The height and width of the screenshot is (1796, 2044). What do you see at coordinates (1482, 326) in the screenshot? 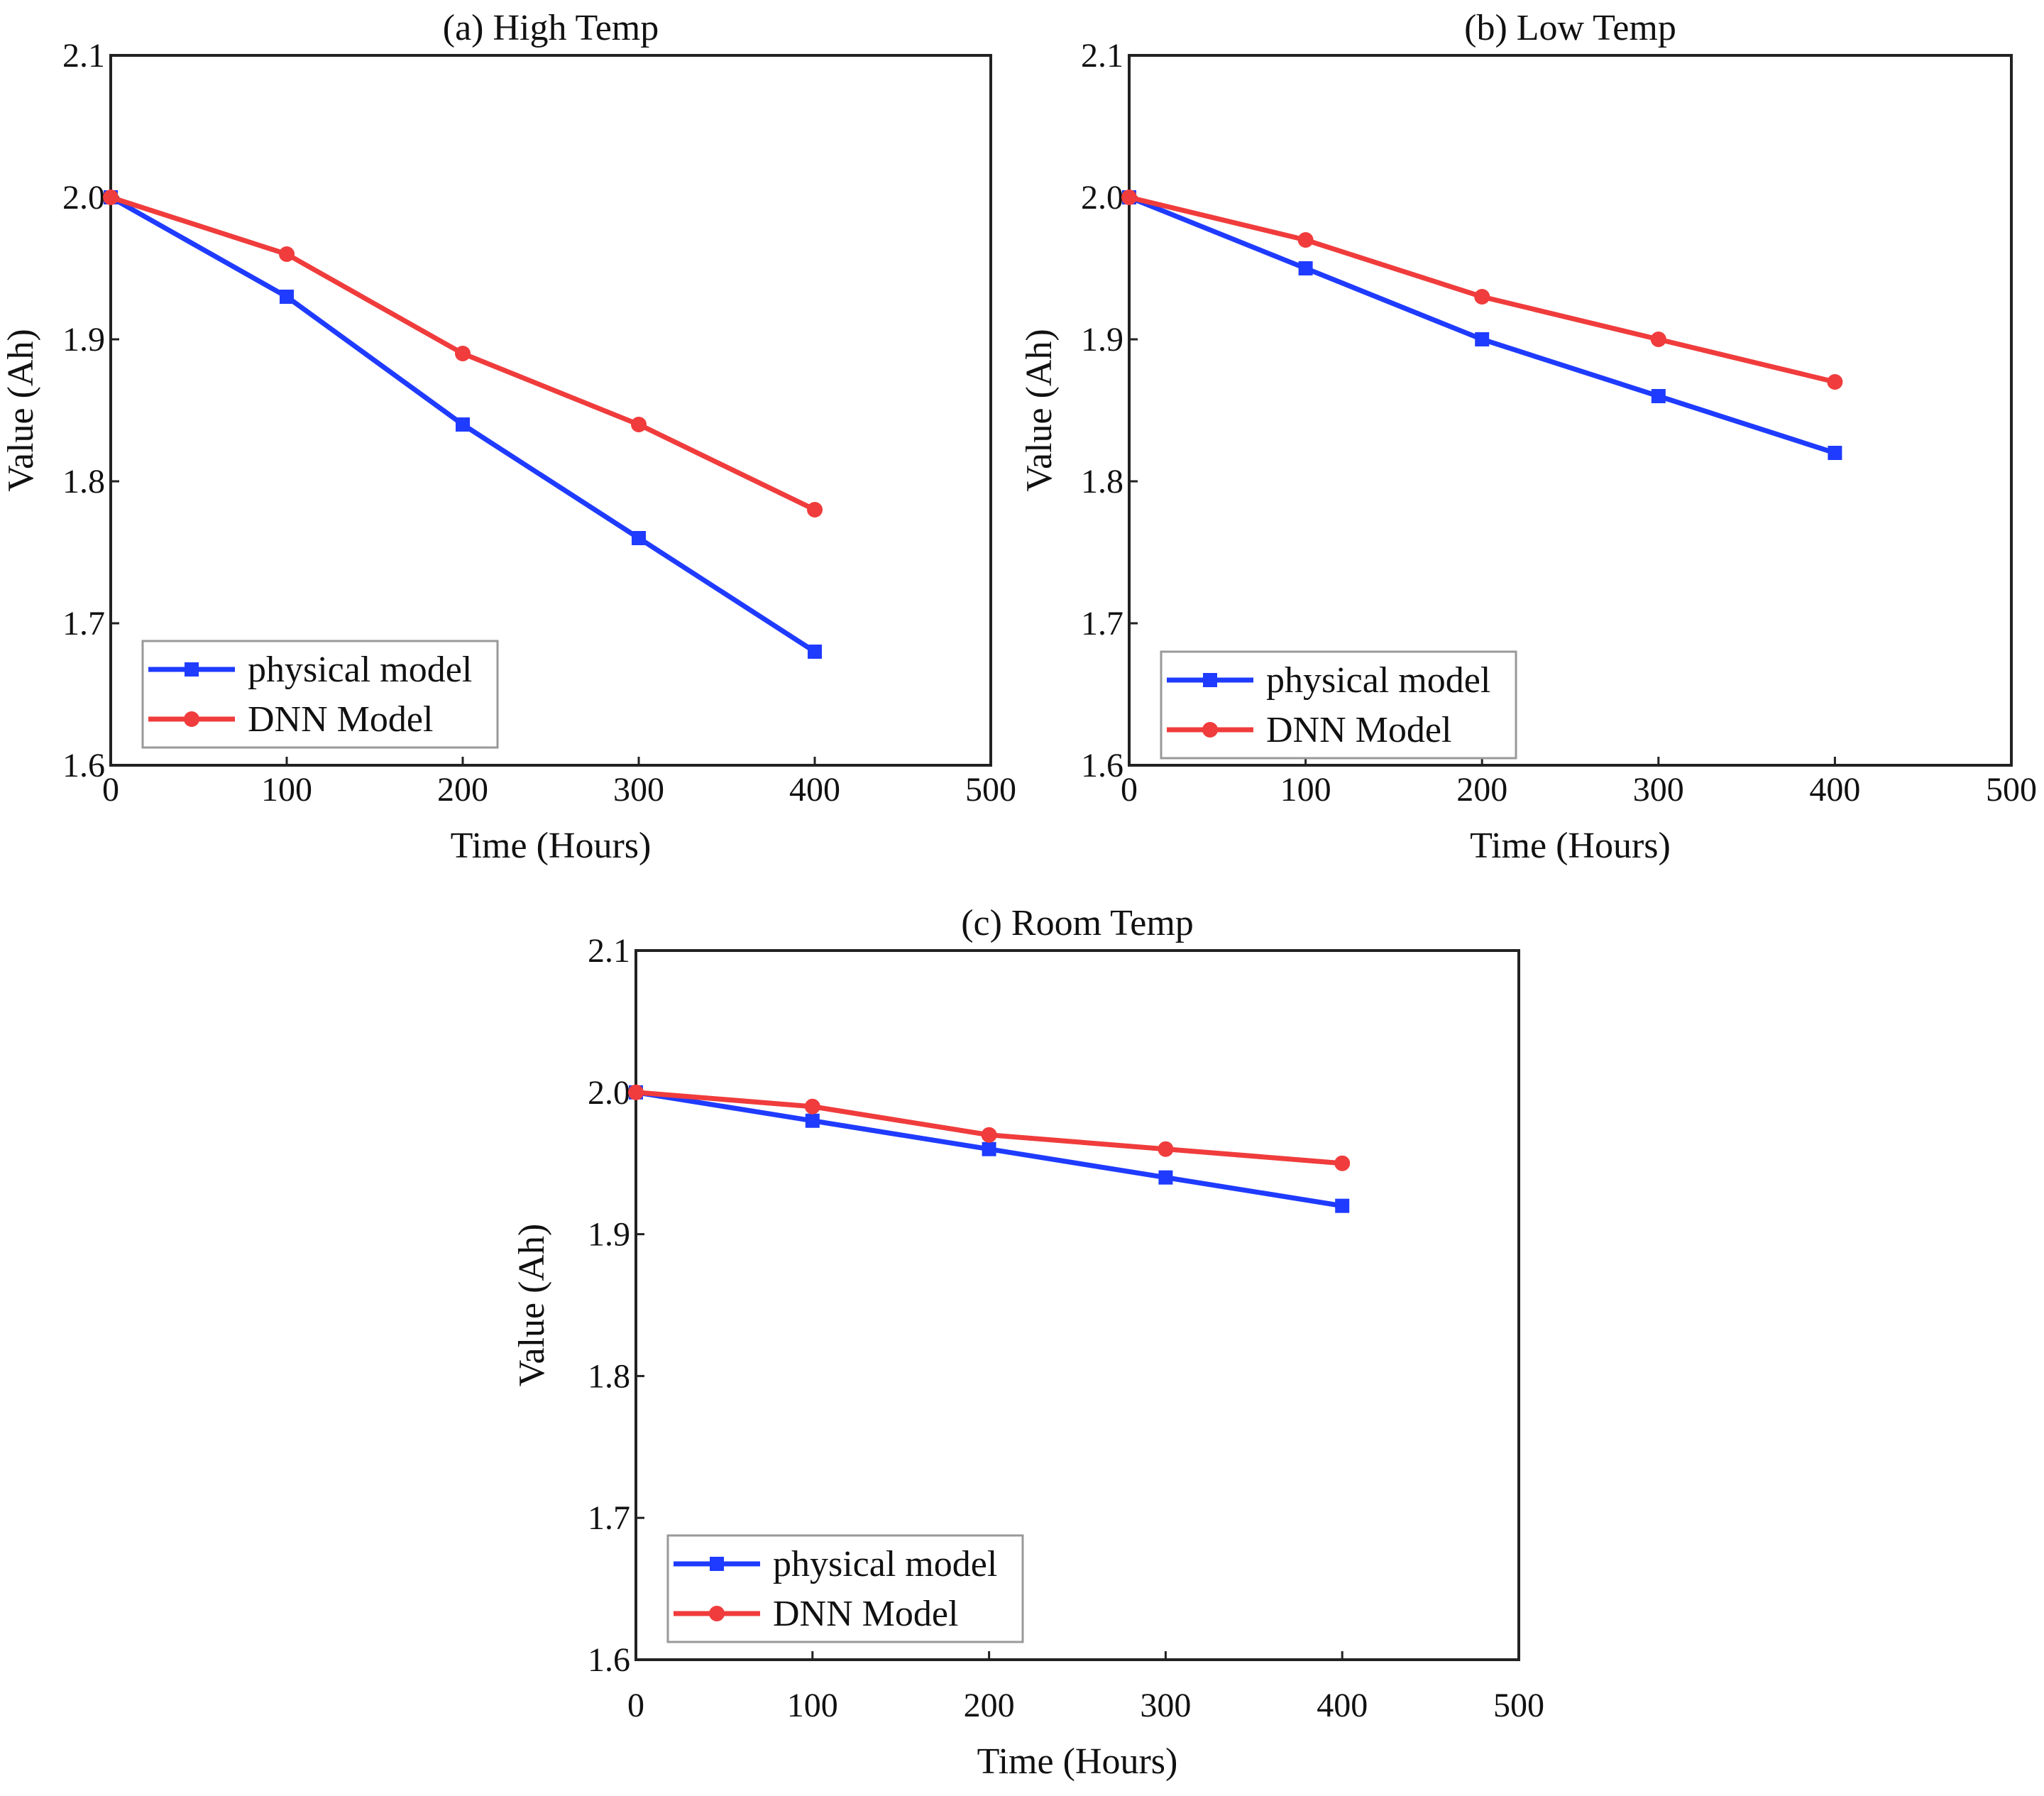
I see `series-line-physical-model` at bounding box center [1482, 326].